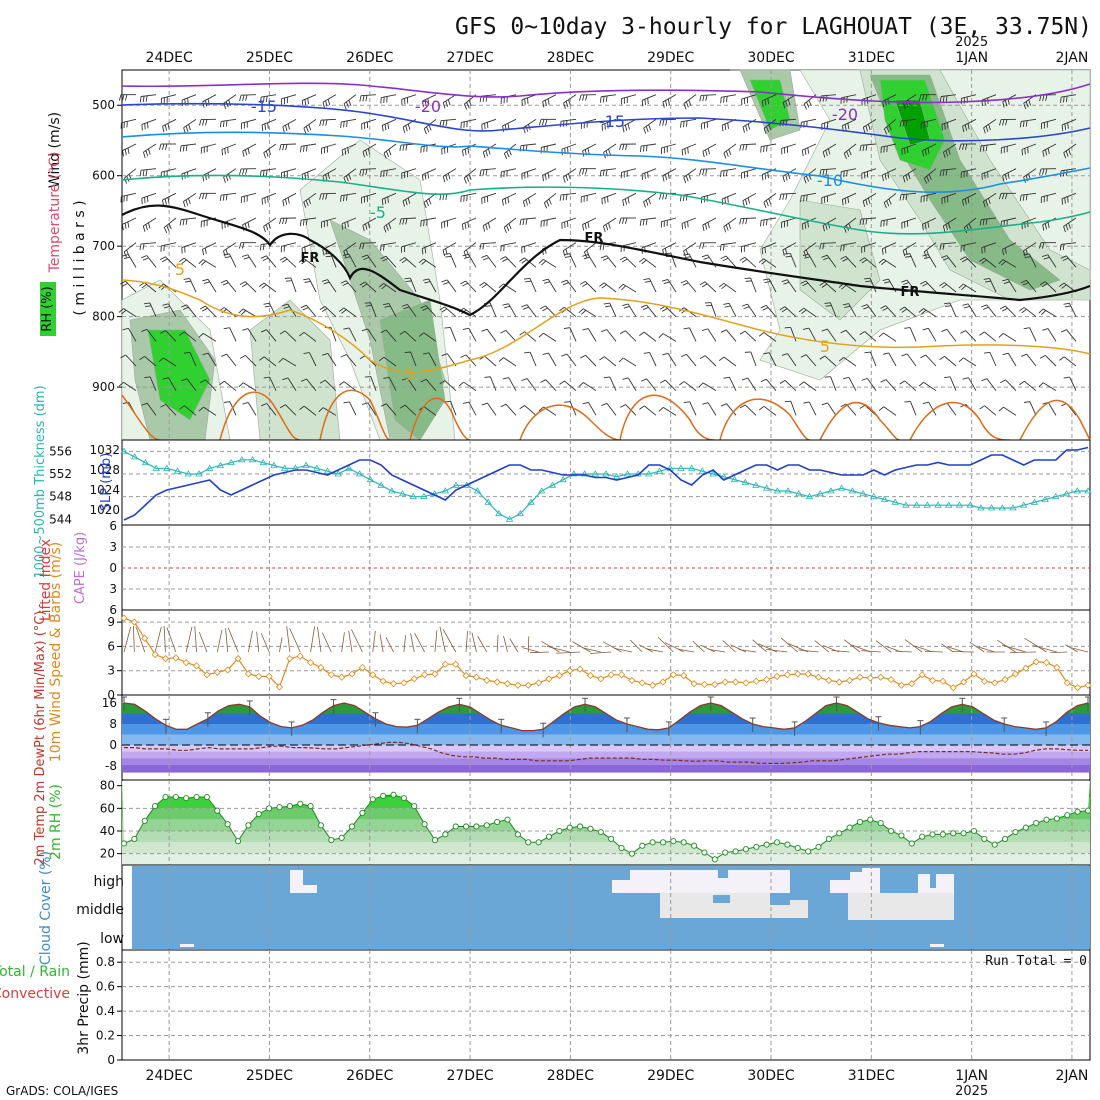 This screenshot has width=1100, height=1100. Describe the element at coordinates (109, 1011) in the screenshot. I see `precip-ticks: 00.20.40.60.8` at that location.